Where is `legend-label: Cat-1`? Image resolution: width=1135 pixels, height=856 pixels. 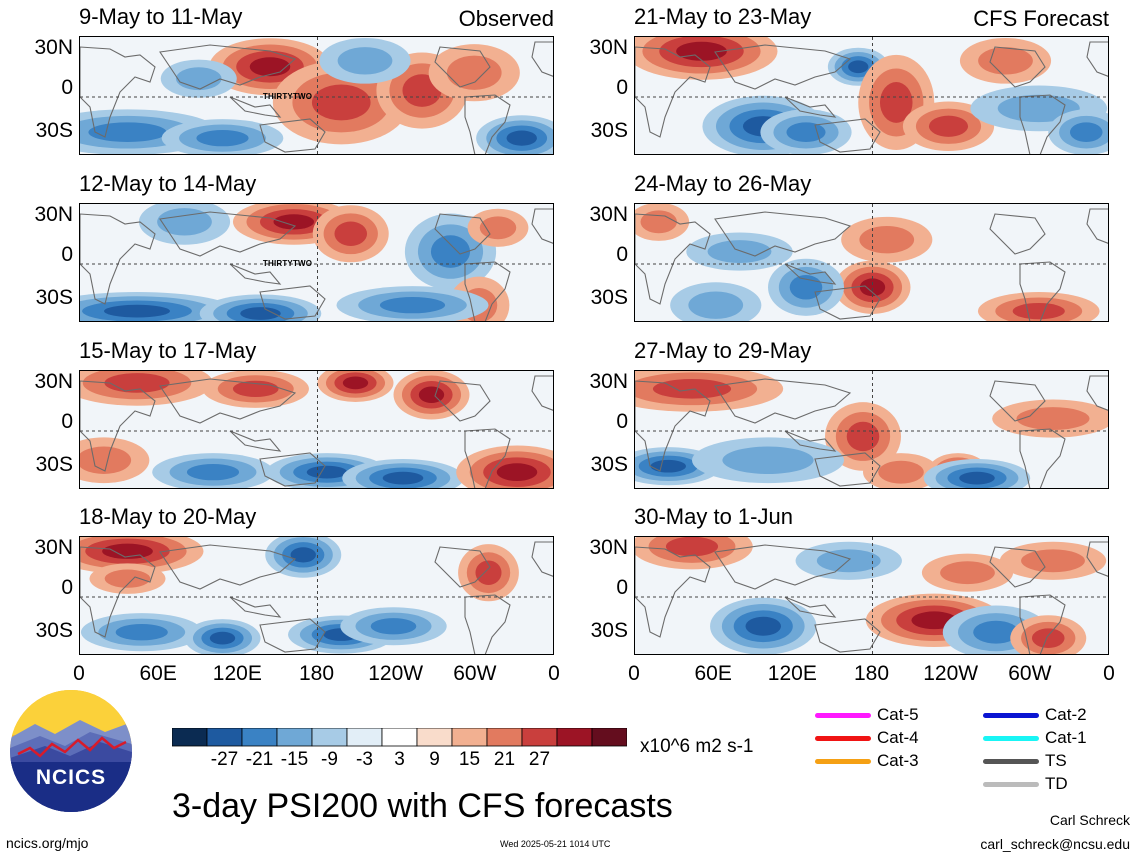 legend-label: Cat-1 is located at coordinates (1066, 737).